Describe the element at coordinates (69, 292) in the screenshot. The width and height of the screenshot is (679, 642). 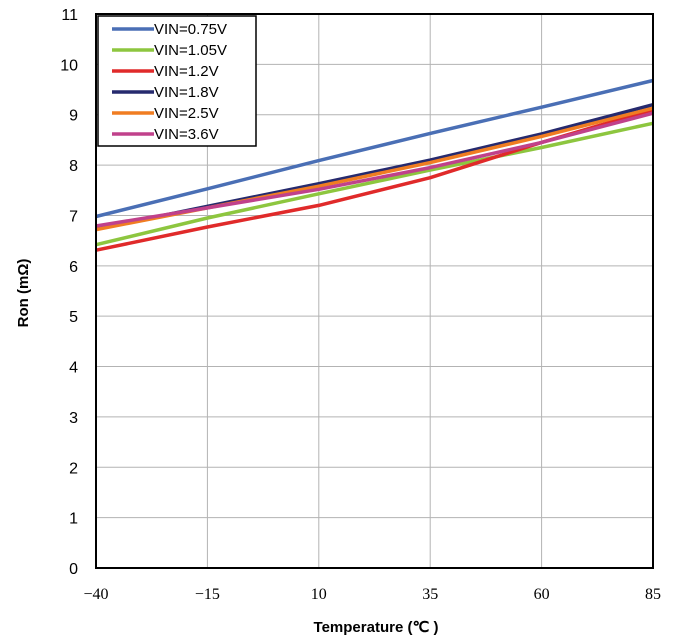
I see `y-tick-labels: 0 1 2 3 4 5 6 7 8 9 10 11` at that location.